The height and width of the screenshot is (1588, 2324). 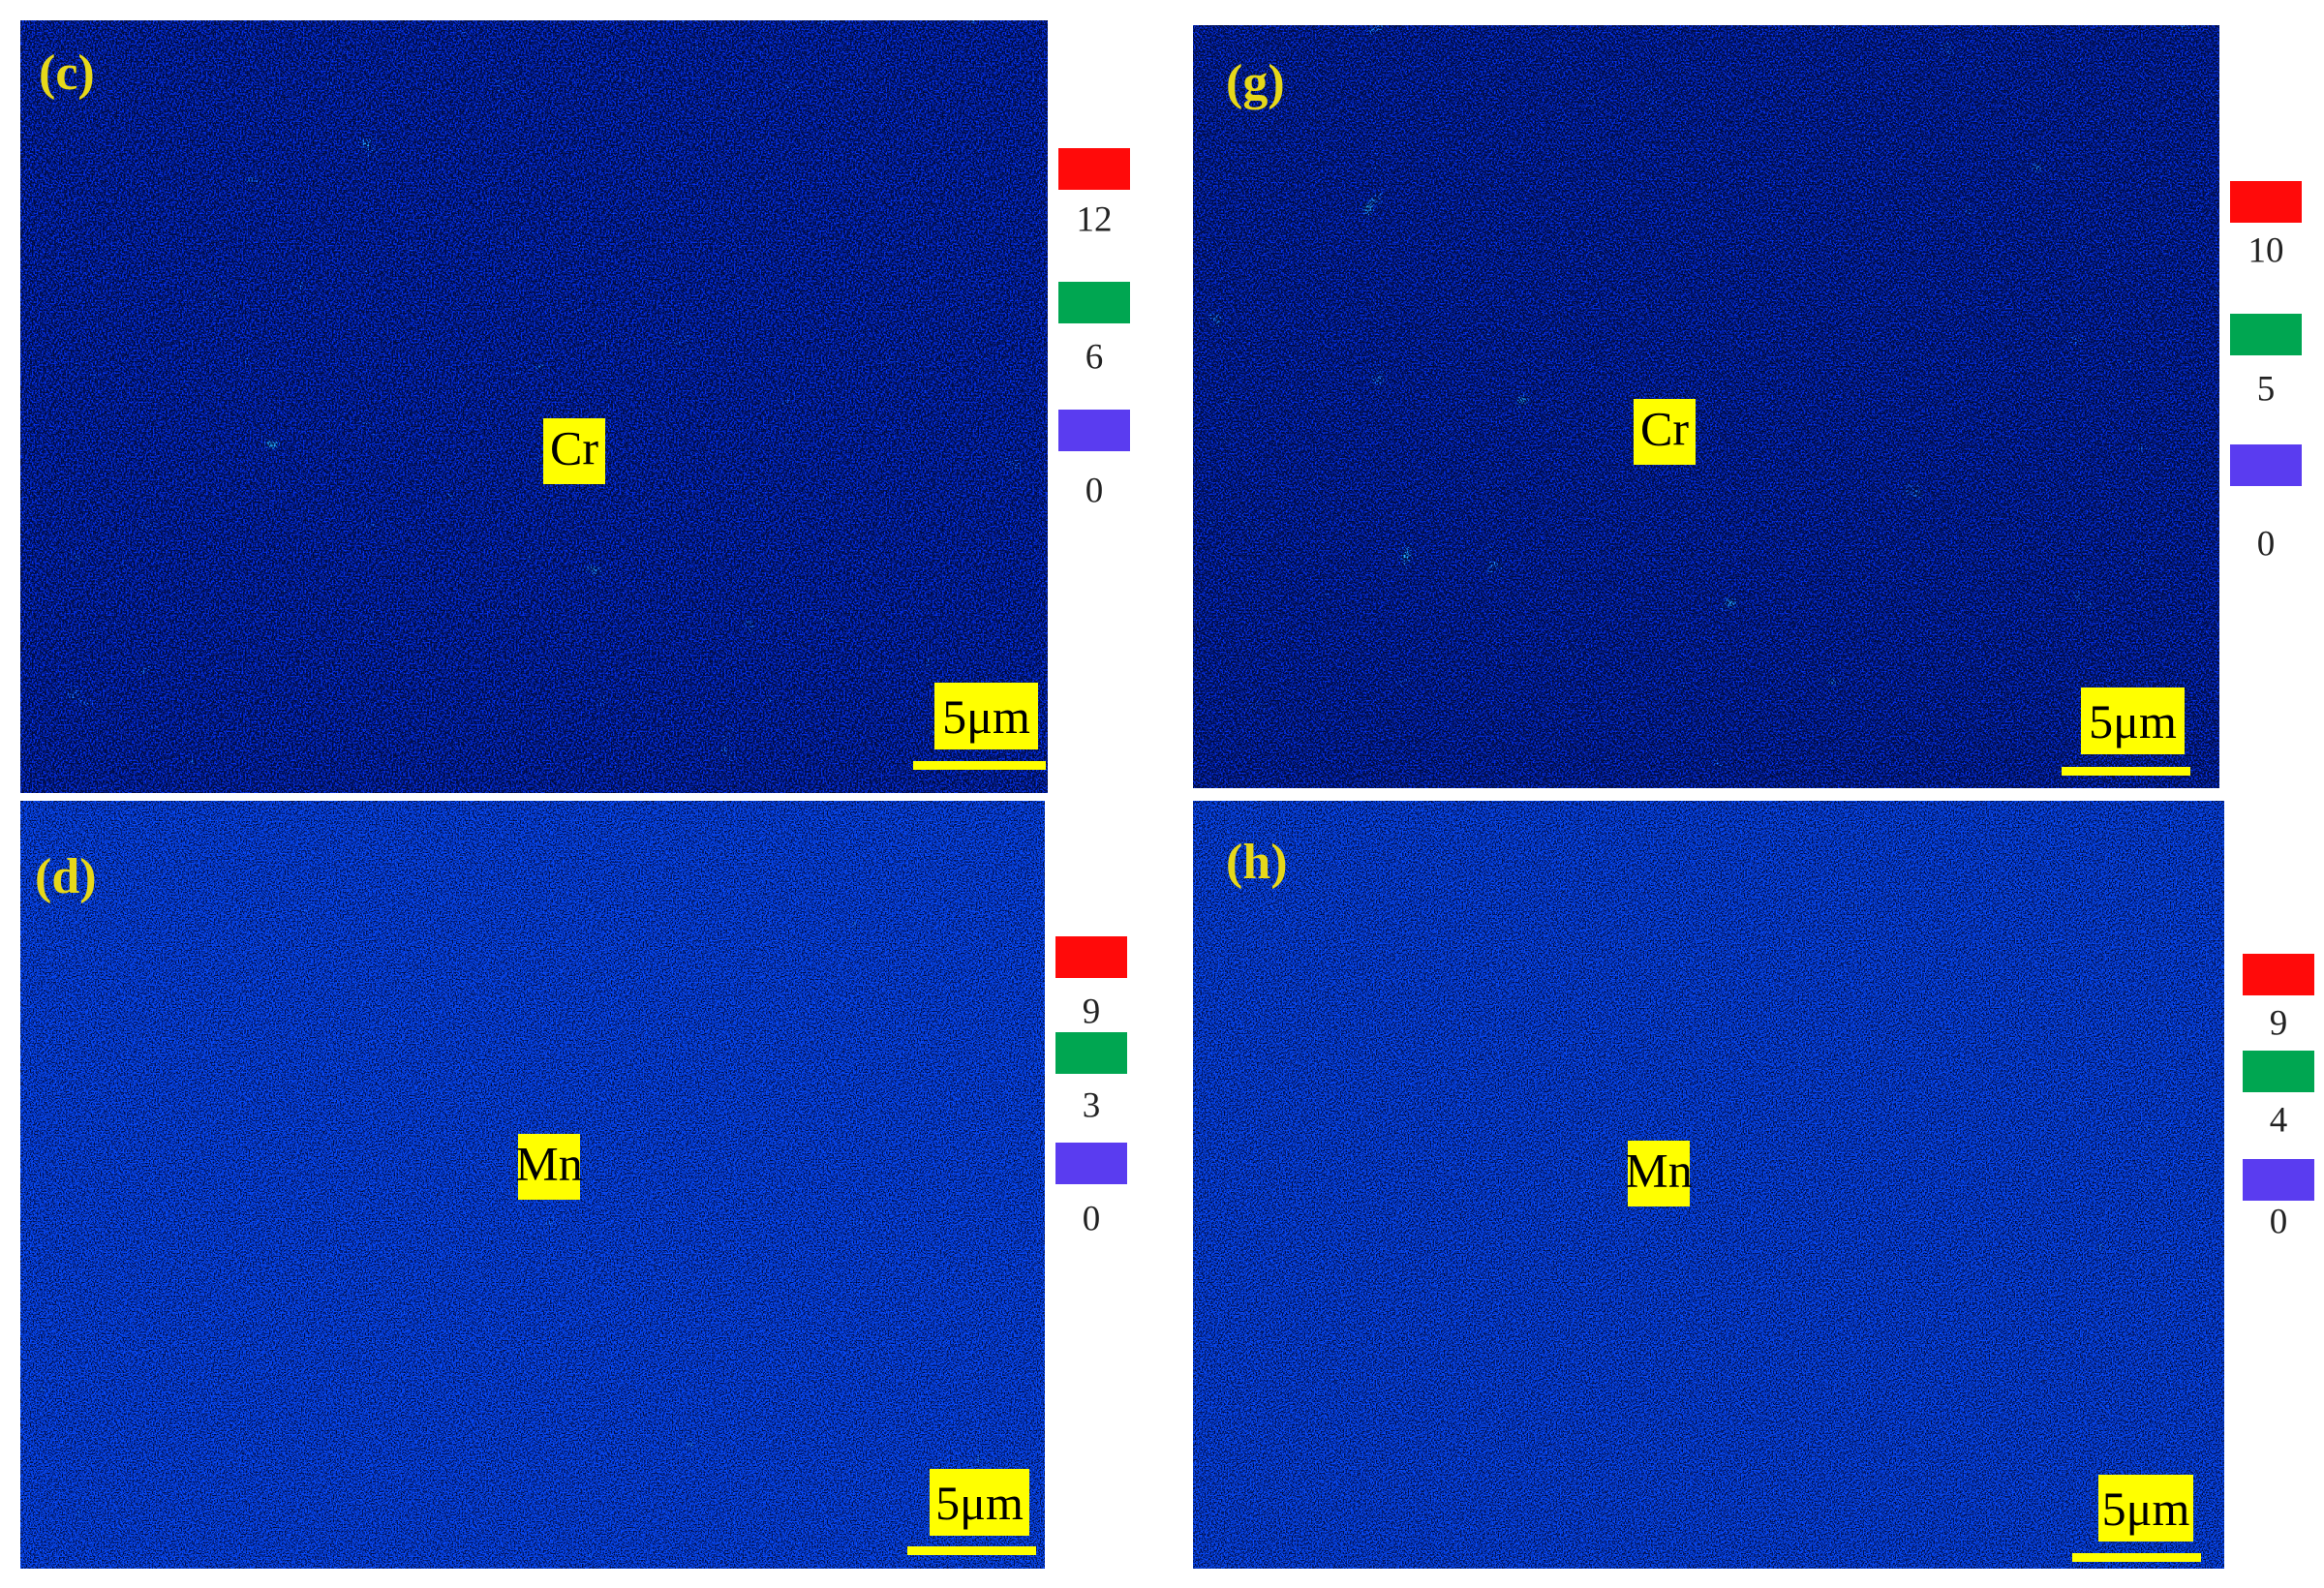 I want to click on panel-label: (h), so click(x=1257, y=862).